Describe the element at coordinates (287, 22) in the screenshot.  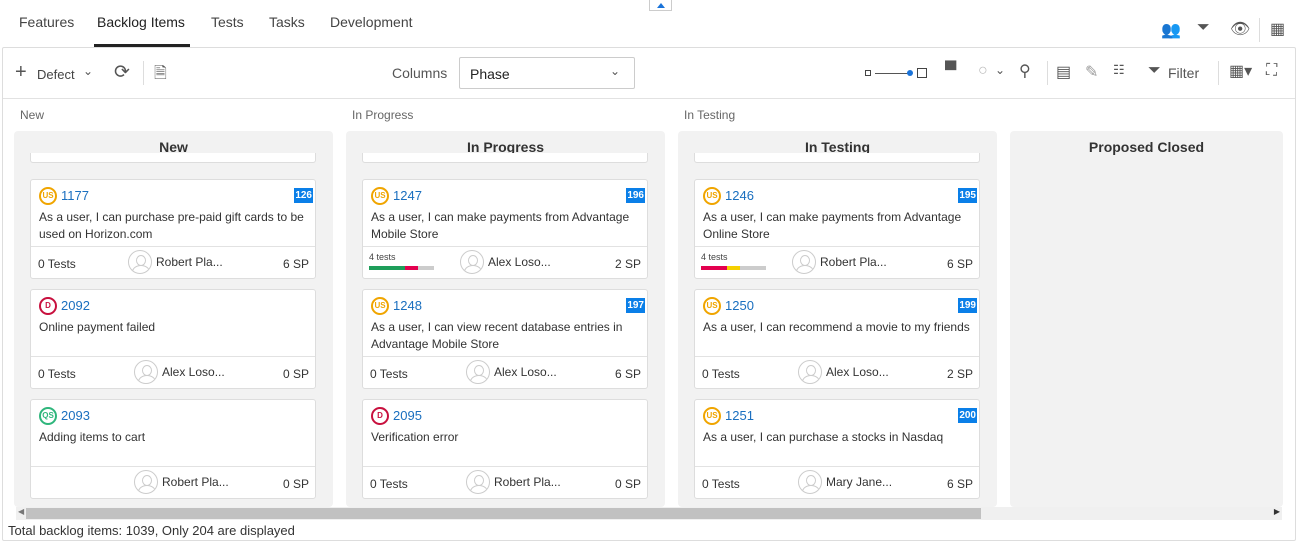
I see `tab-tasks: Tasks` at that location.